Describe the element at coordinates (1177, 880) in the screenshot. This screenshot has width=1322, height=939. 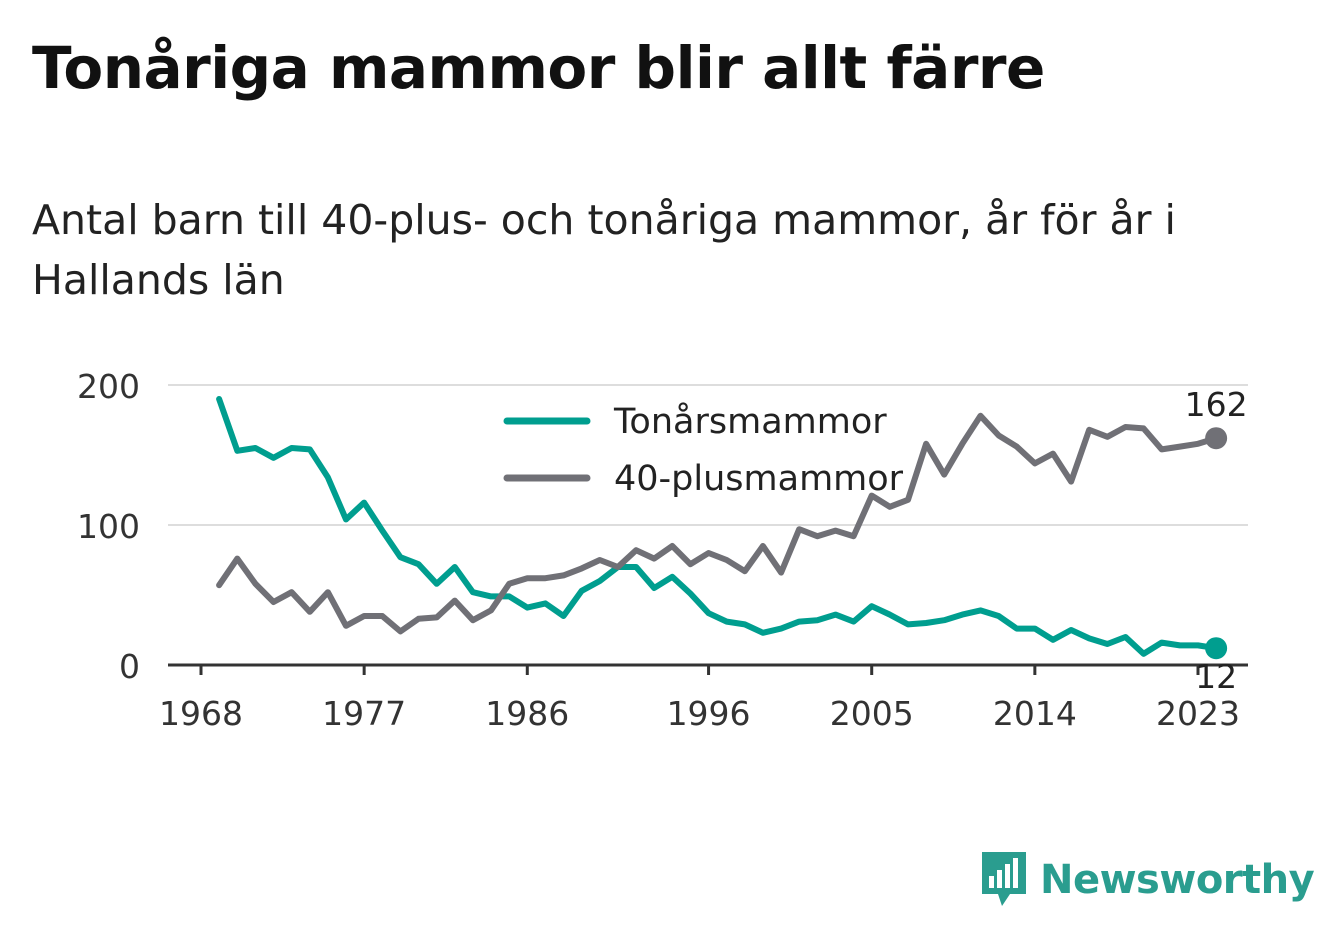
I see `brand-name: Newsworthy` at that location.